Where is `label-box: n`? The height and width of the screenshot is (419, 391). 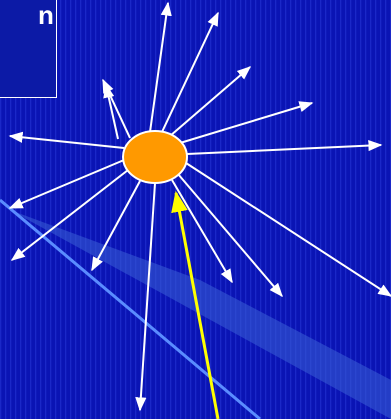
label-box: n is located at coordinates (28, 49).